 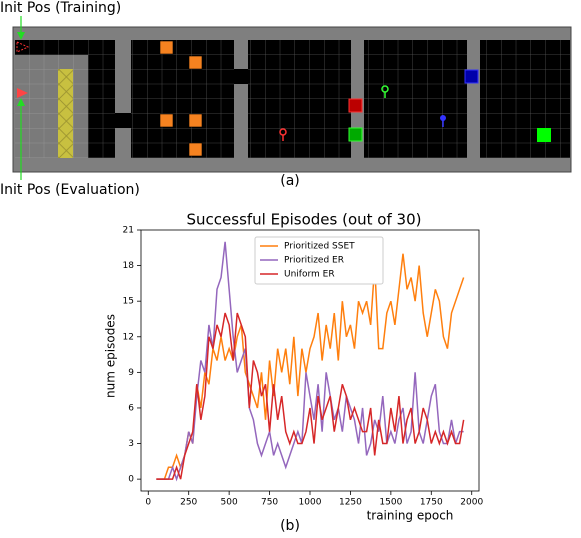 What do you see at coordinates (131, 408) in the screenshot?
I see `y-tick-label: 6` at bounding box center [131, 408].